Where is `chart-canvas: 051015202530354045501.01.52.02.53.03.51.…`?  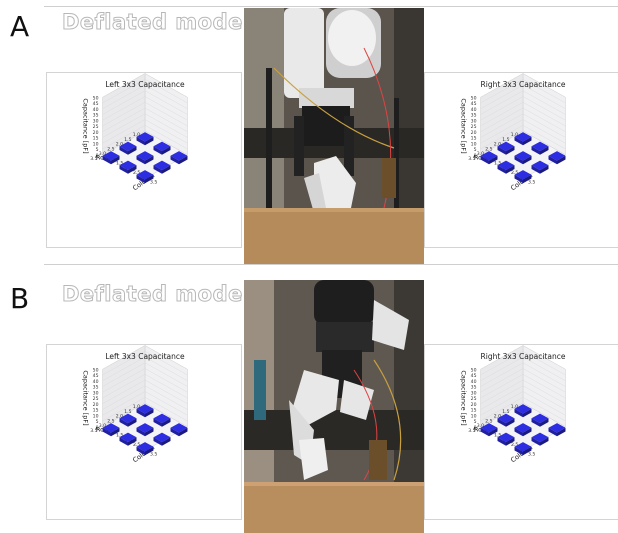
chart-canvas: 051015202530354045501.01.52.02.53.03.51.… is located at coordinates (513, 132).